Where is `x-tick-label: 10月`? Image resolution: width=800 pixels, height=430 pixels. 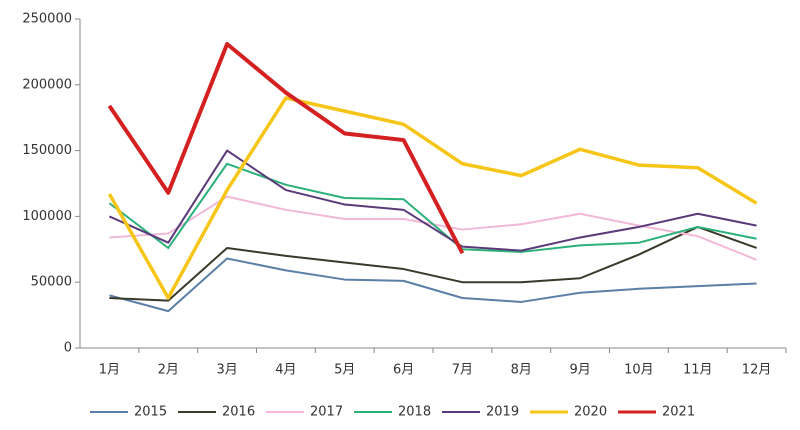
x-tick-label: 10月 is located at coordinates (639, 370).